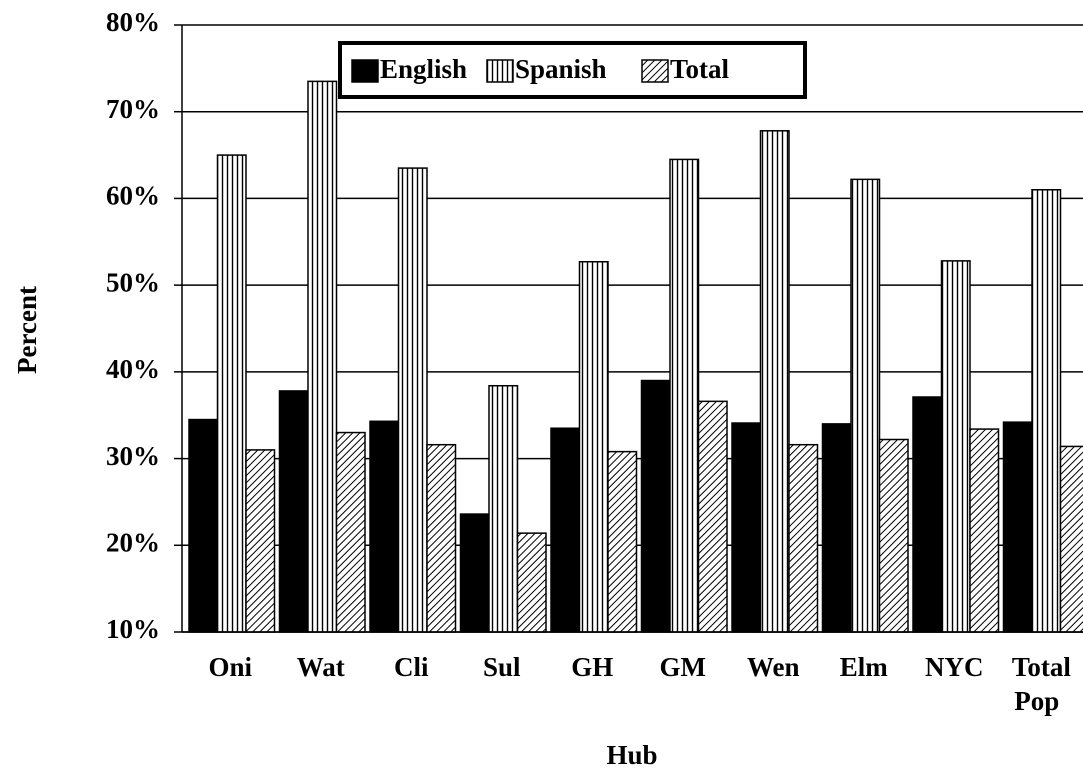  I want to click on legend-frame, so click(572, 70).